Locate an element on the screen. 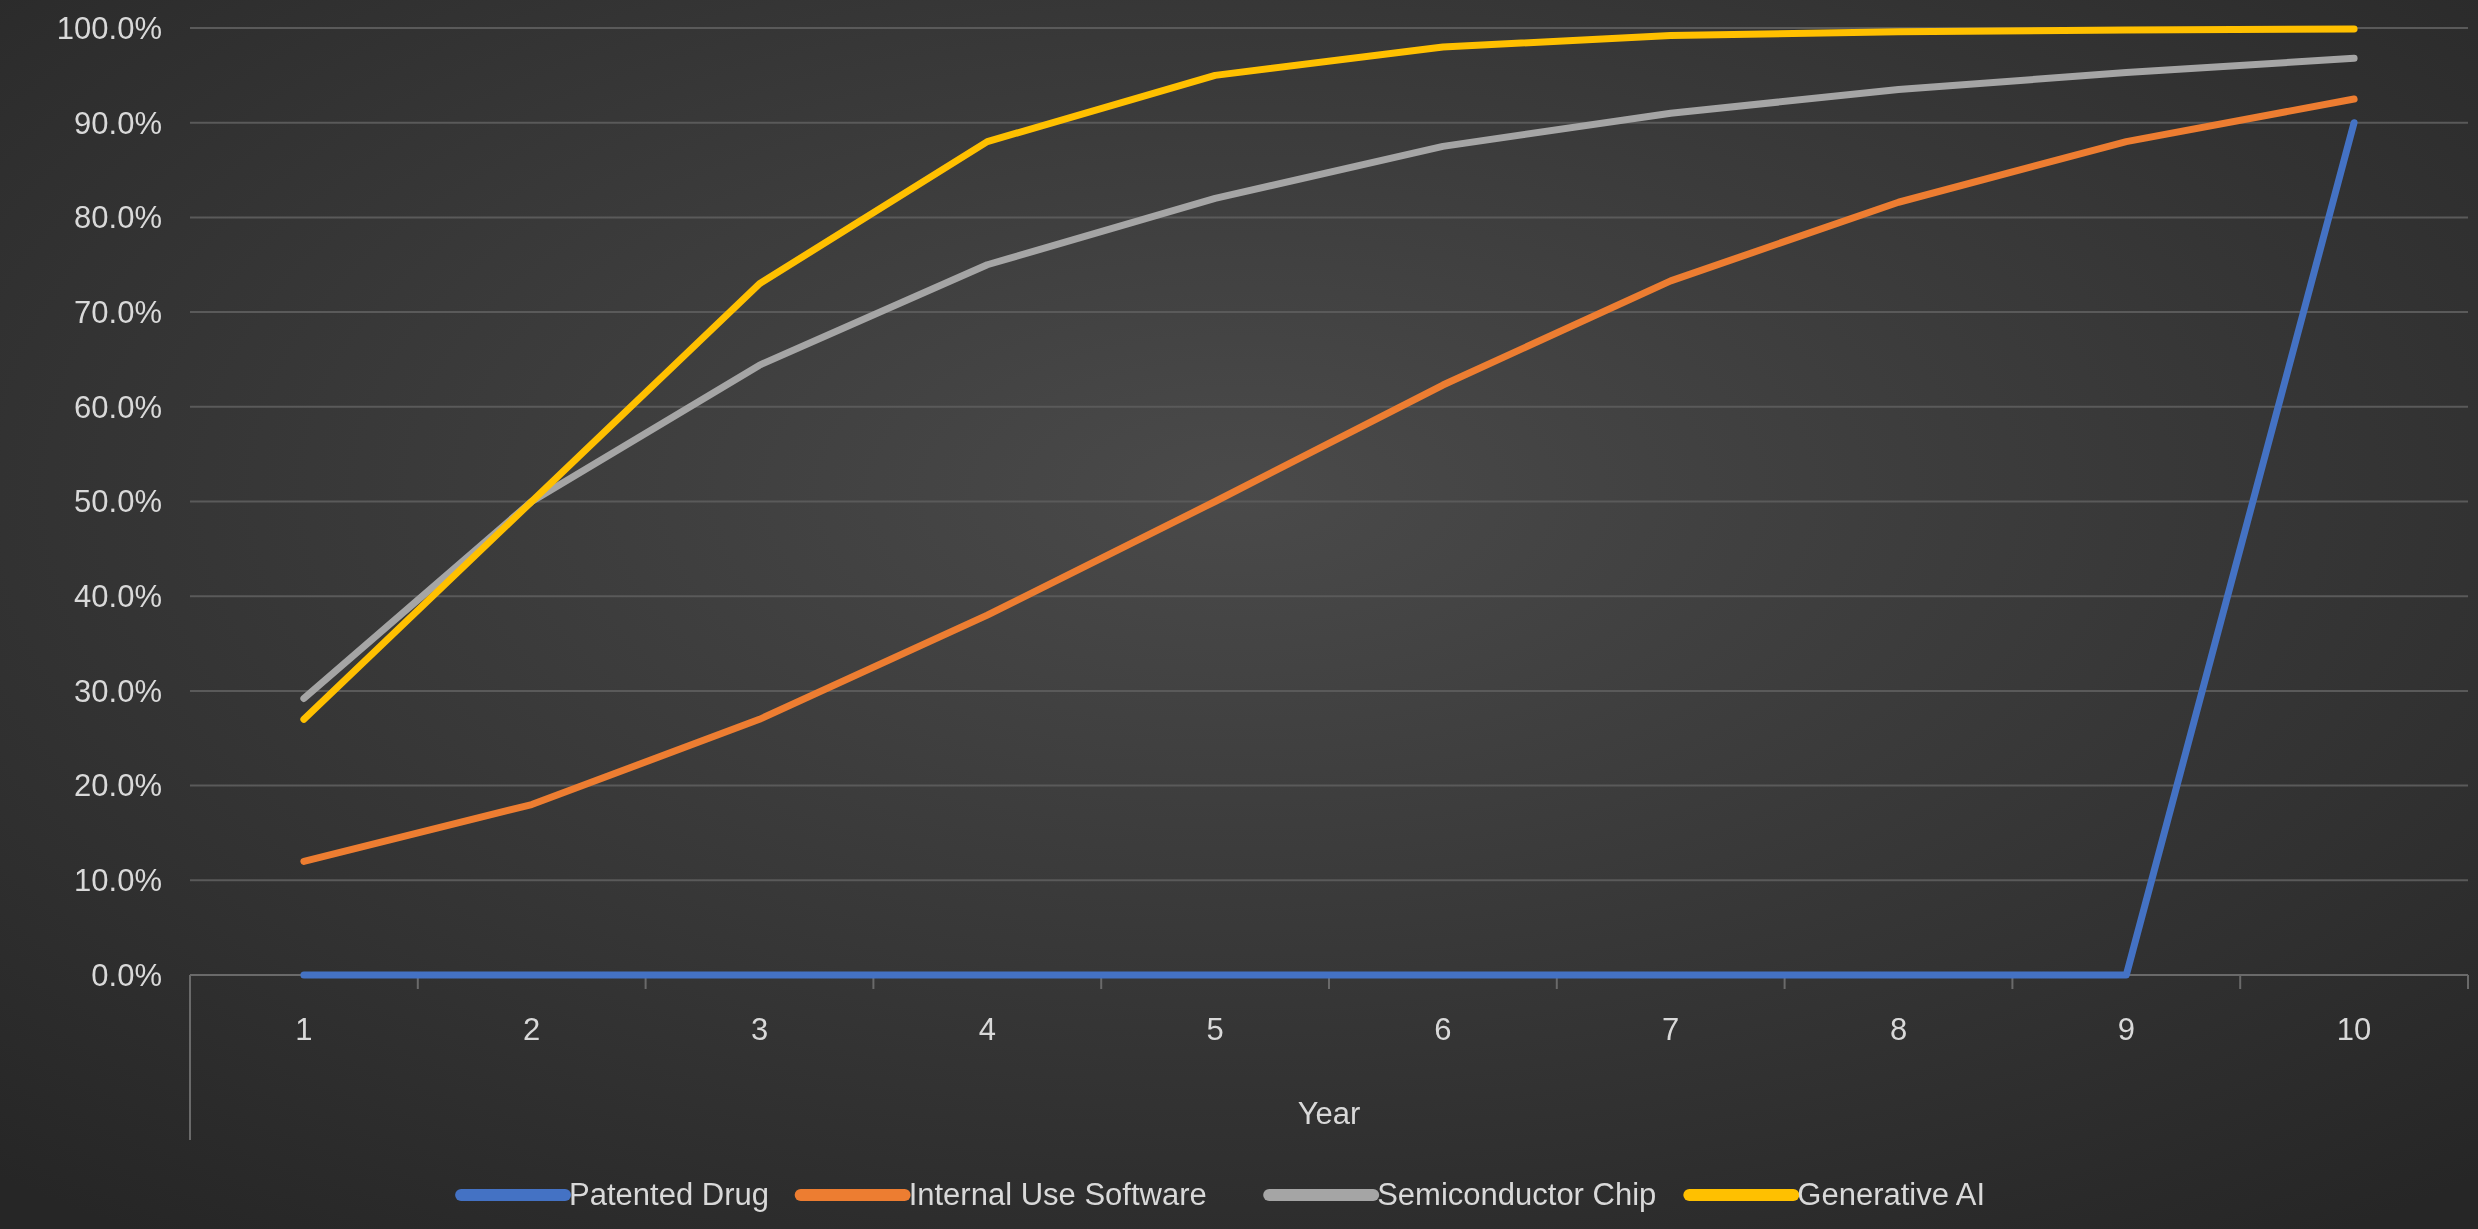 Image resolution: width=2478 pixels, height=1229 pixels. y-tick-label: 70.0% is located at coordinates (118, 312).